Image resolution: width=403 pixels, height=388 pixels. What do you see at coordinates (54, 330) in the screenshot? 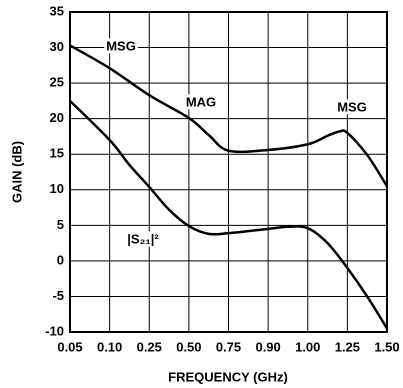
I see `y-tick-label: -10` at bounding box center [54, 330].